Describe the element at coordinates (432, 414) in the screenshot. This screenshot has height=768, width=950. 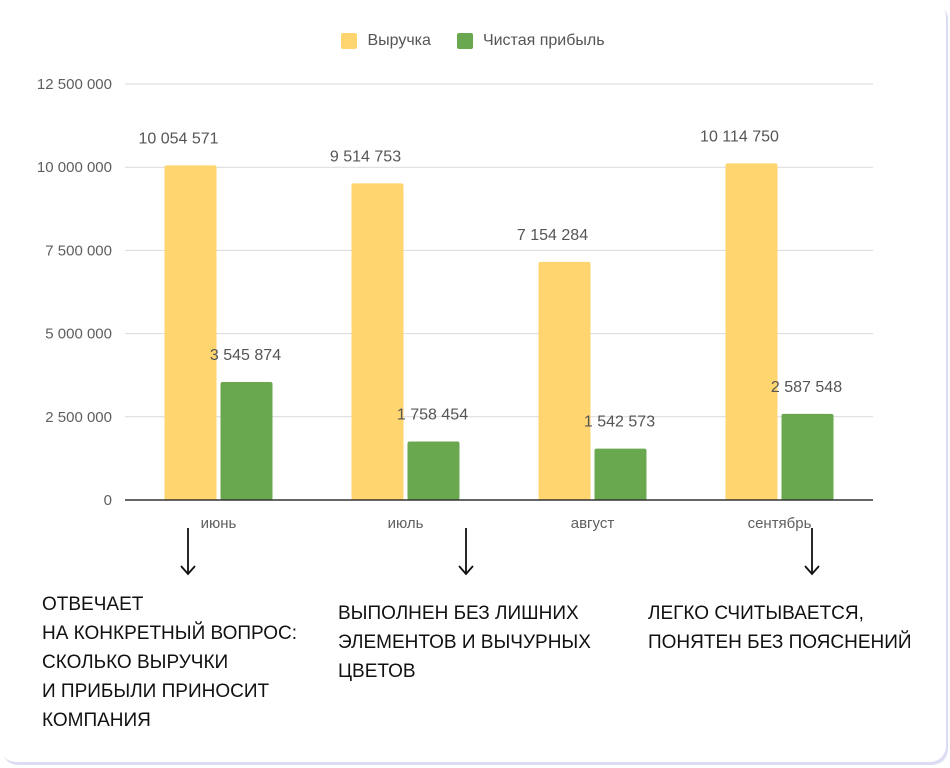
I see `data-label-net-profit: 1 758 454` at that location.